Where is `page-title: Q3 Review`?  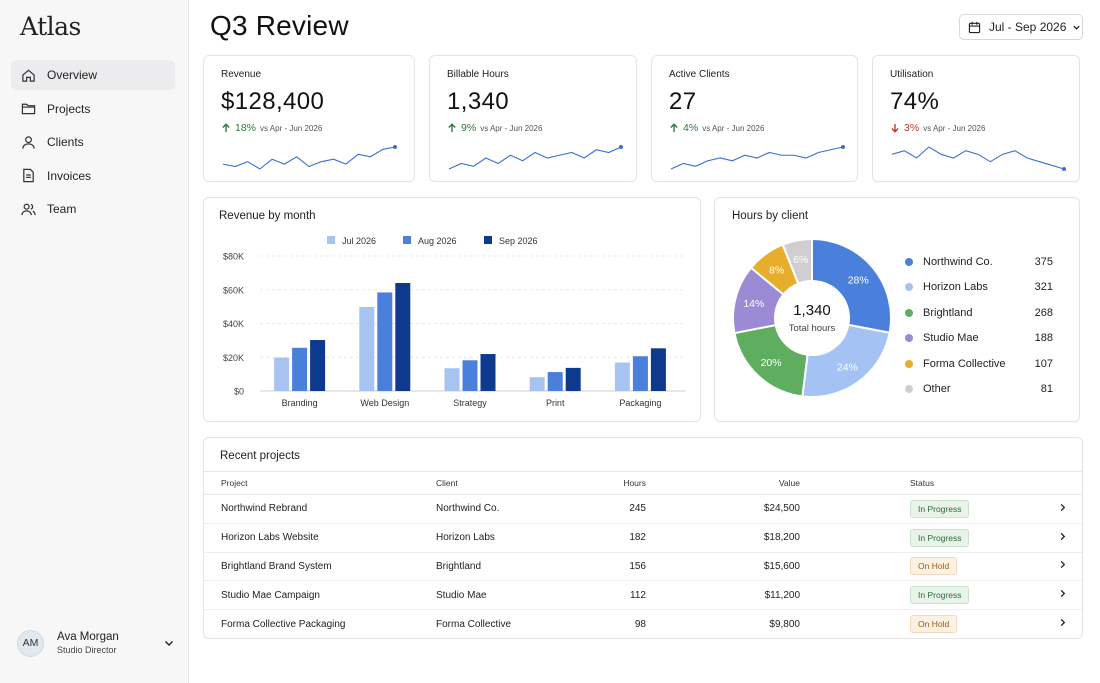 page-title: Q3 Review is located at coordinates (279, 25).